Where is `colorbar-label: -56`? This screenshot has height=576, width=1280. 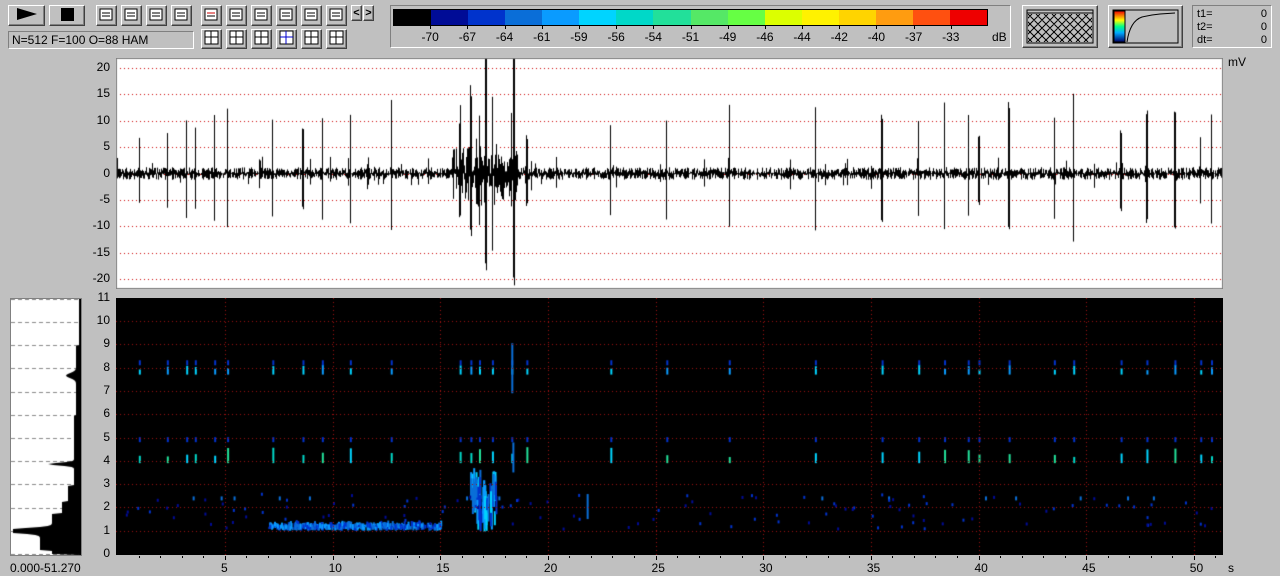
colorbar-label: -56 is located at coordinates (616, 37).